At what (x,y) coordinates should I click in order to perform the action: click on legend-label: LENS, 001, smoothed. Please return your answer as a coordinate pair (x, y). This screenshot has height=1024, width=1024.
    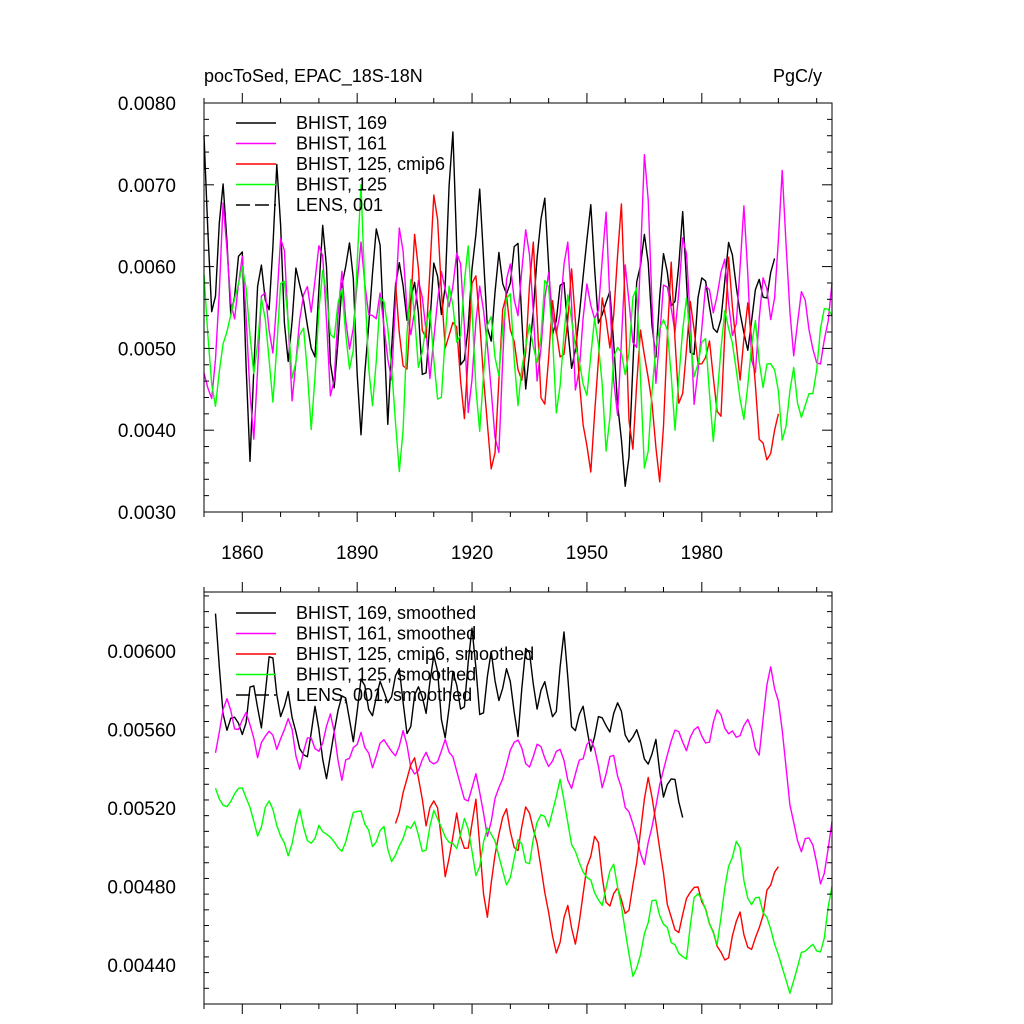
    Looking at the image, I should click on (384, 695).